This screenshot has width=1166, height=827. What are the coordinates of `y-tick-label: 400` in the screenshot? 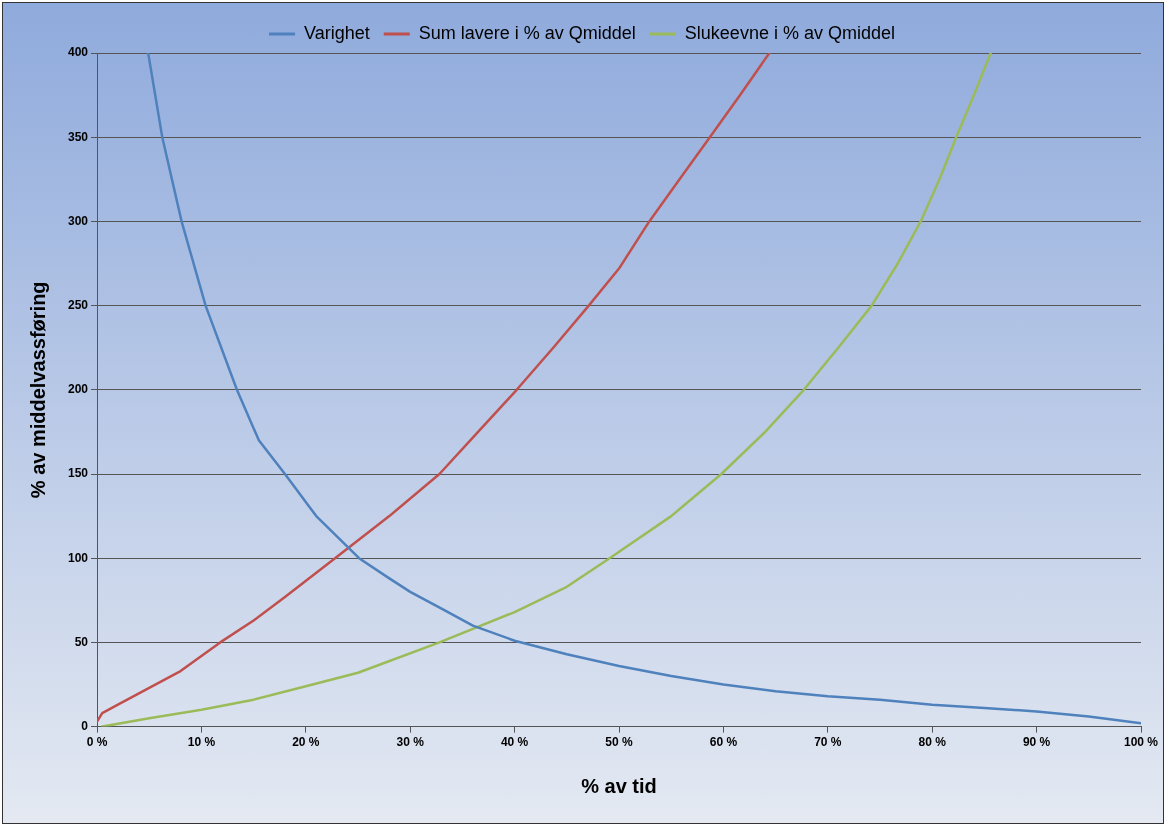 It's located at (78, 52).